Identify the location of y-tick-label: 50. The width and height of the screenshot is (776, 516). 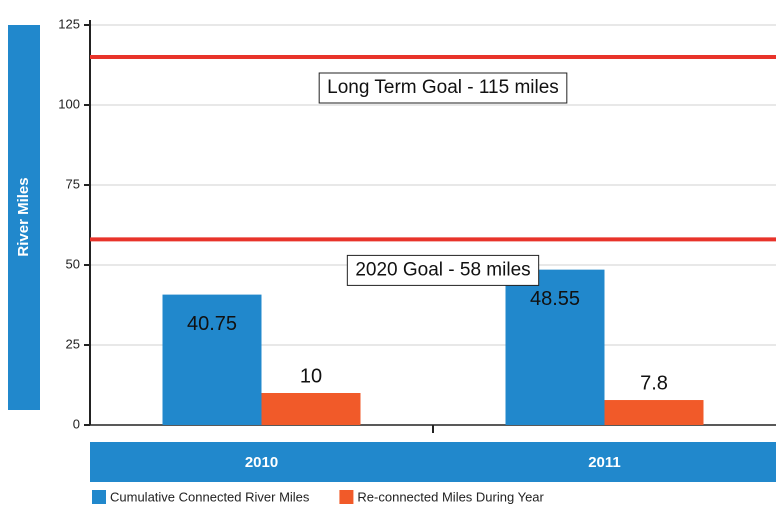
(73, 263).